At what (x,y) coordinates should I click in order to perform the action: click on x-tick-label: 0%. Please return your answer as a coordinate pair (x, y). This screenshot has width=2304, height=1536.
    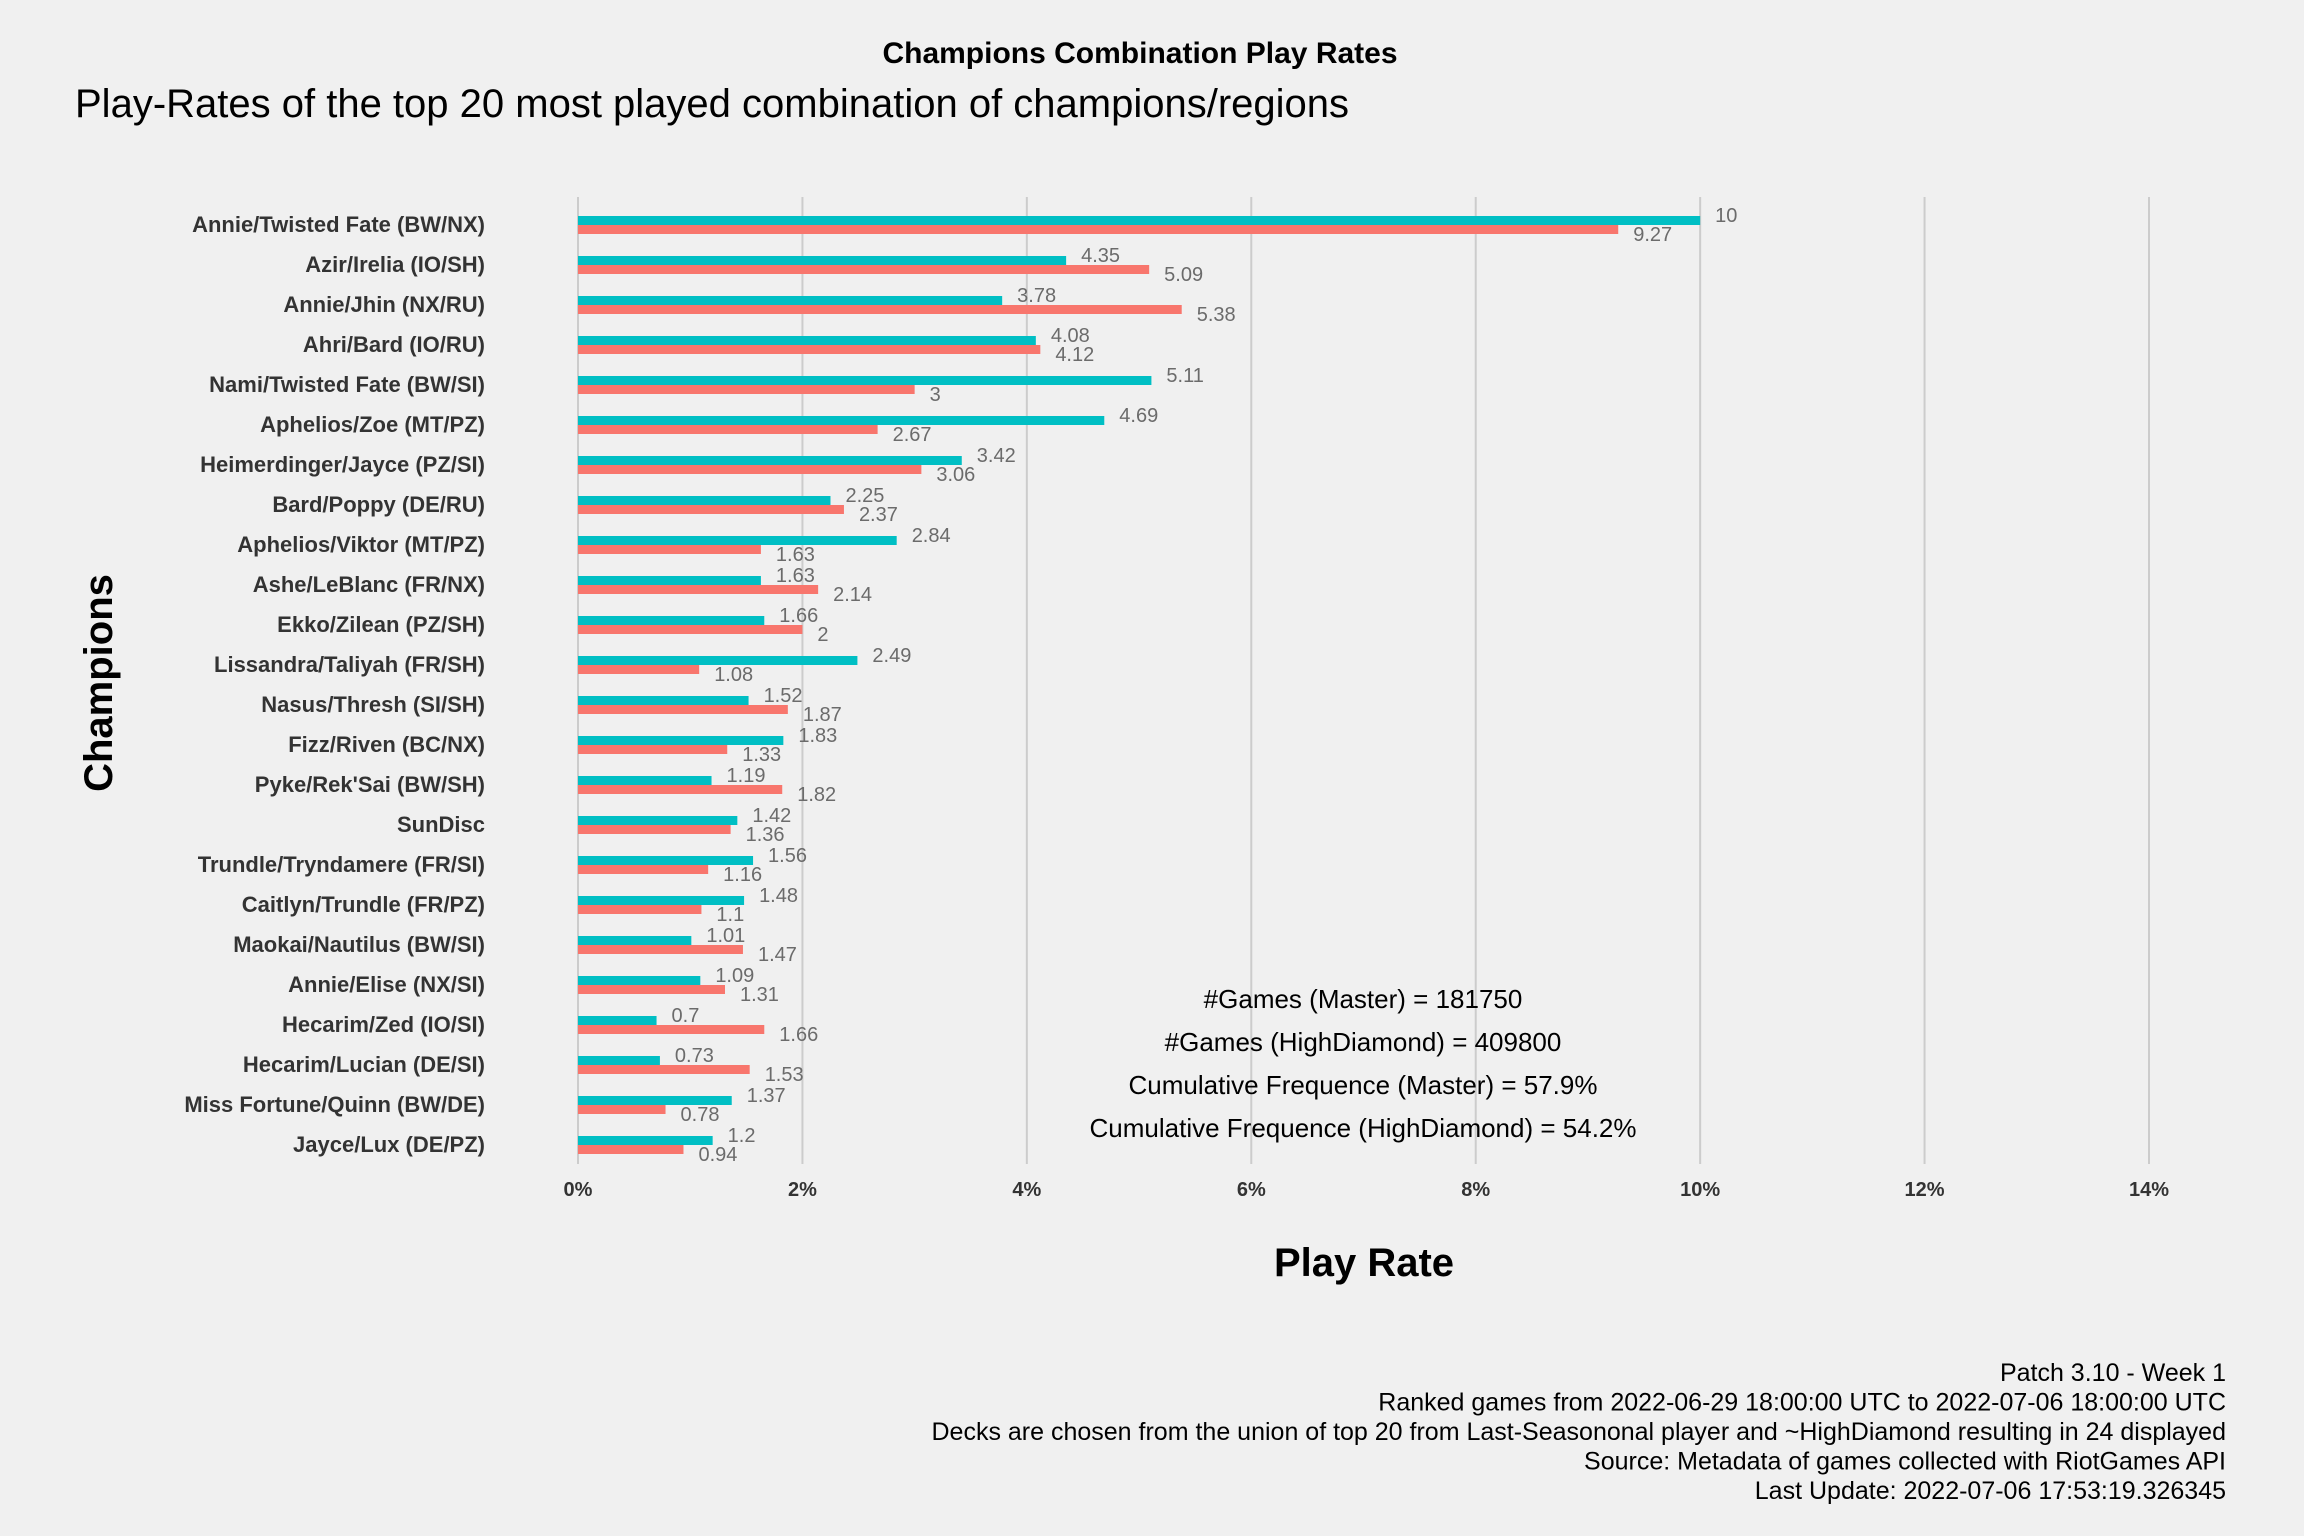
    Looking at the image, I should click on (578, 1190).